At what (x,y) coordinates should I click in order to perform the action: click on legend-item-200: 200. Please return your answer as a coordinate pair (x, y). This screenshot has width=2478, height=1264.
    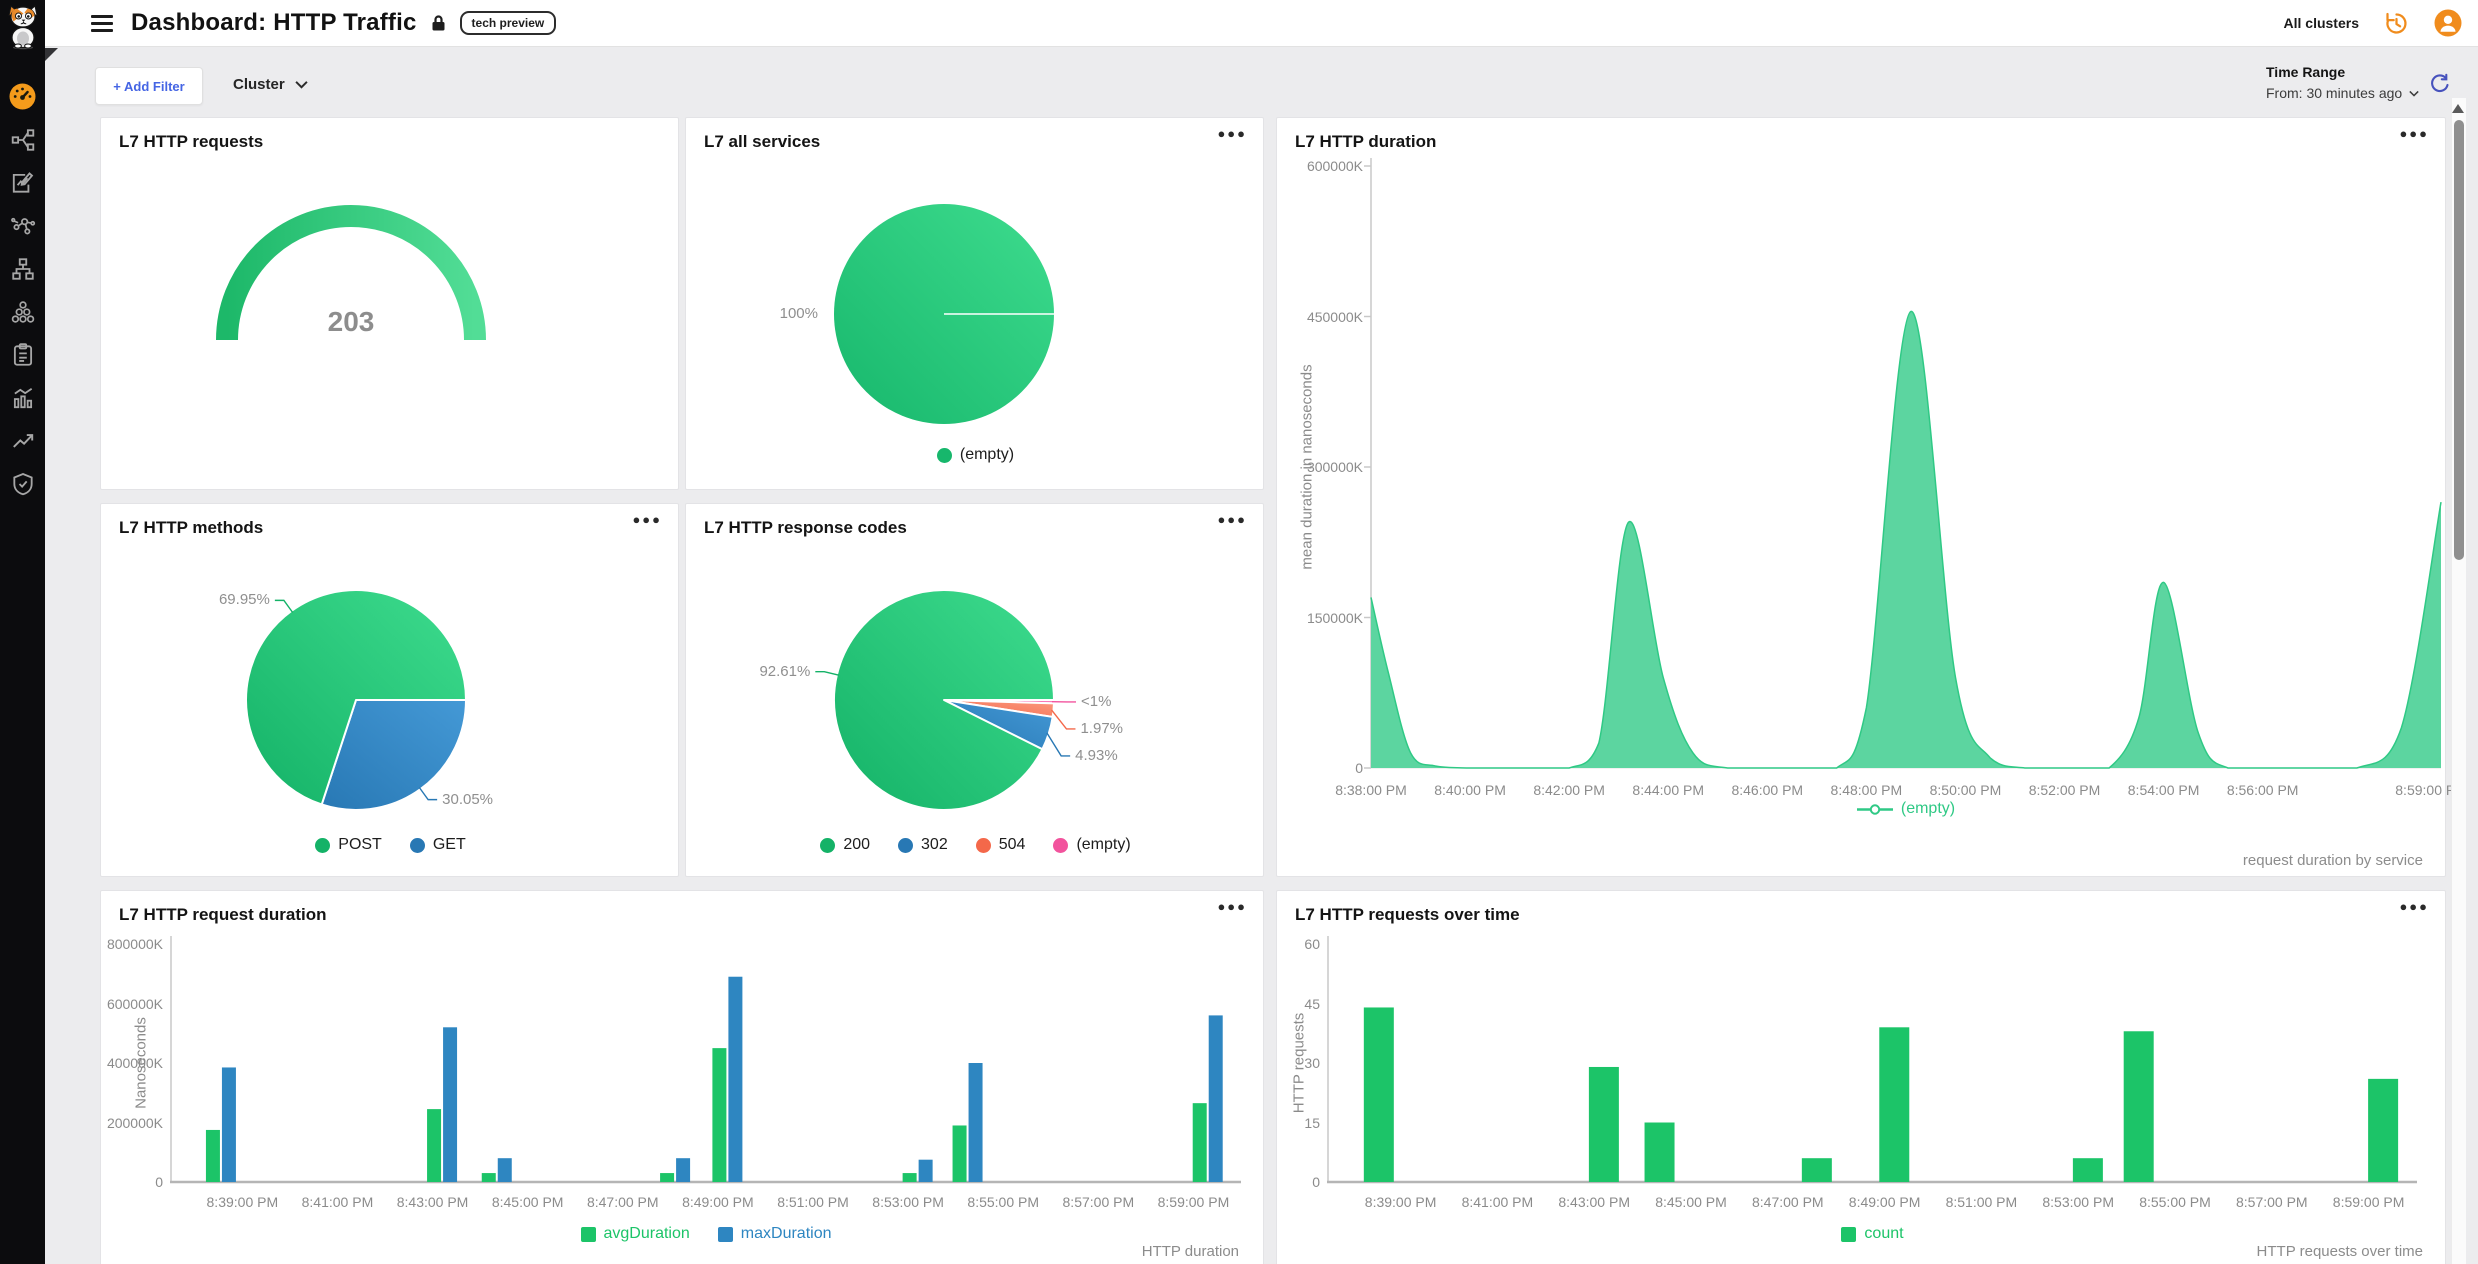
    Looking at the image, I should click on (845, 845).